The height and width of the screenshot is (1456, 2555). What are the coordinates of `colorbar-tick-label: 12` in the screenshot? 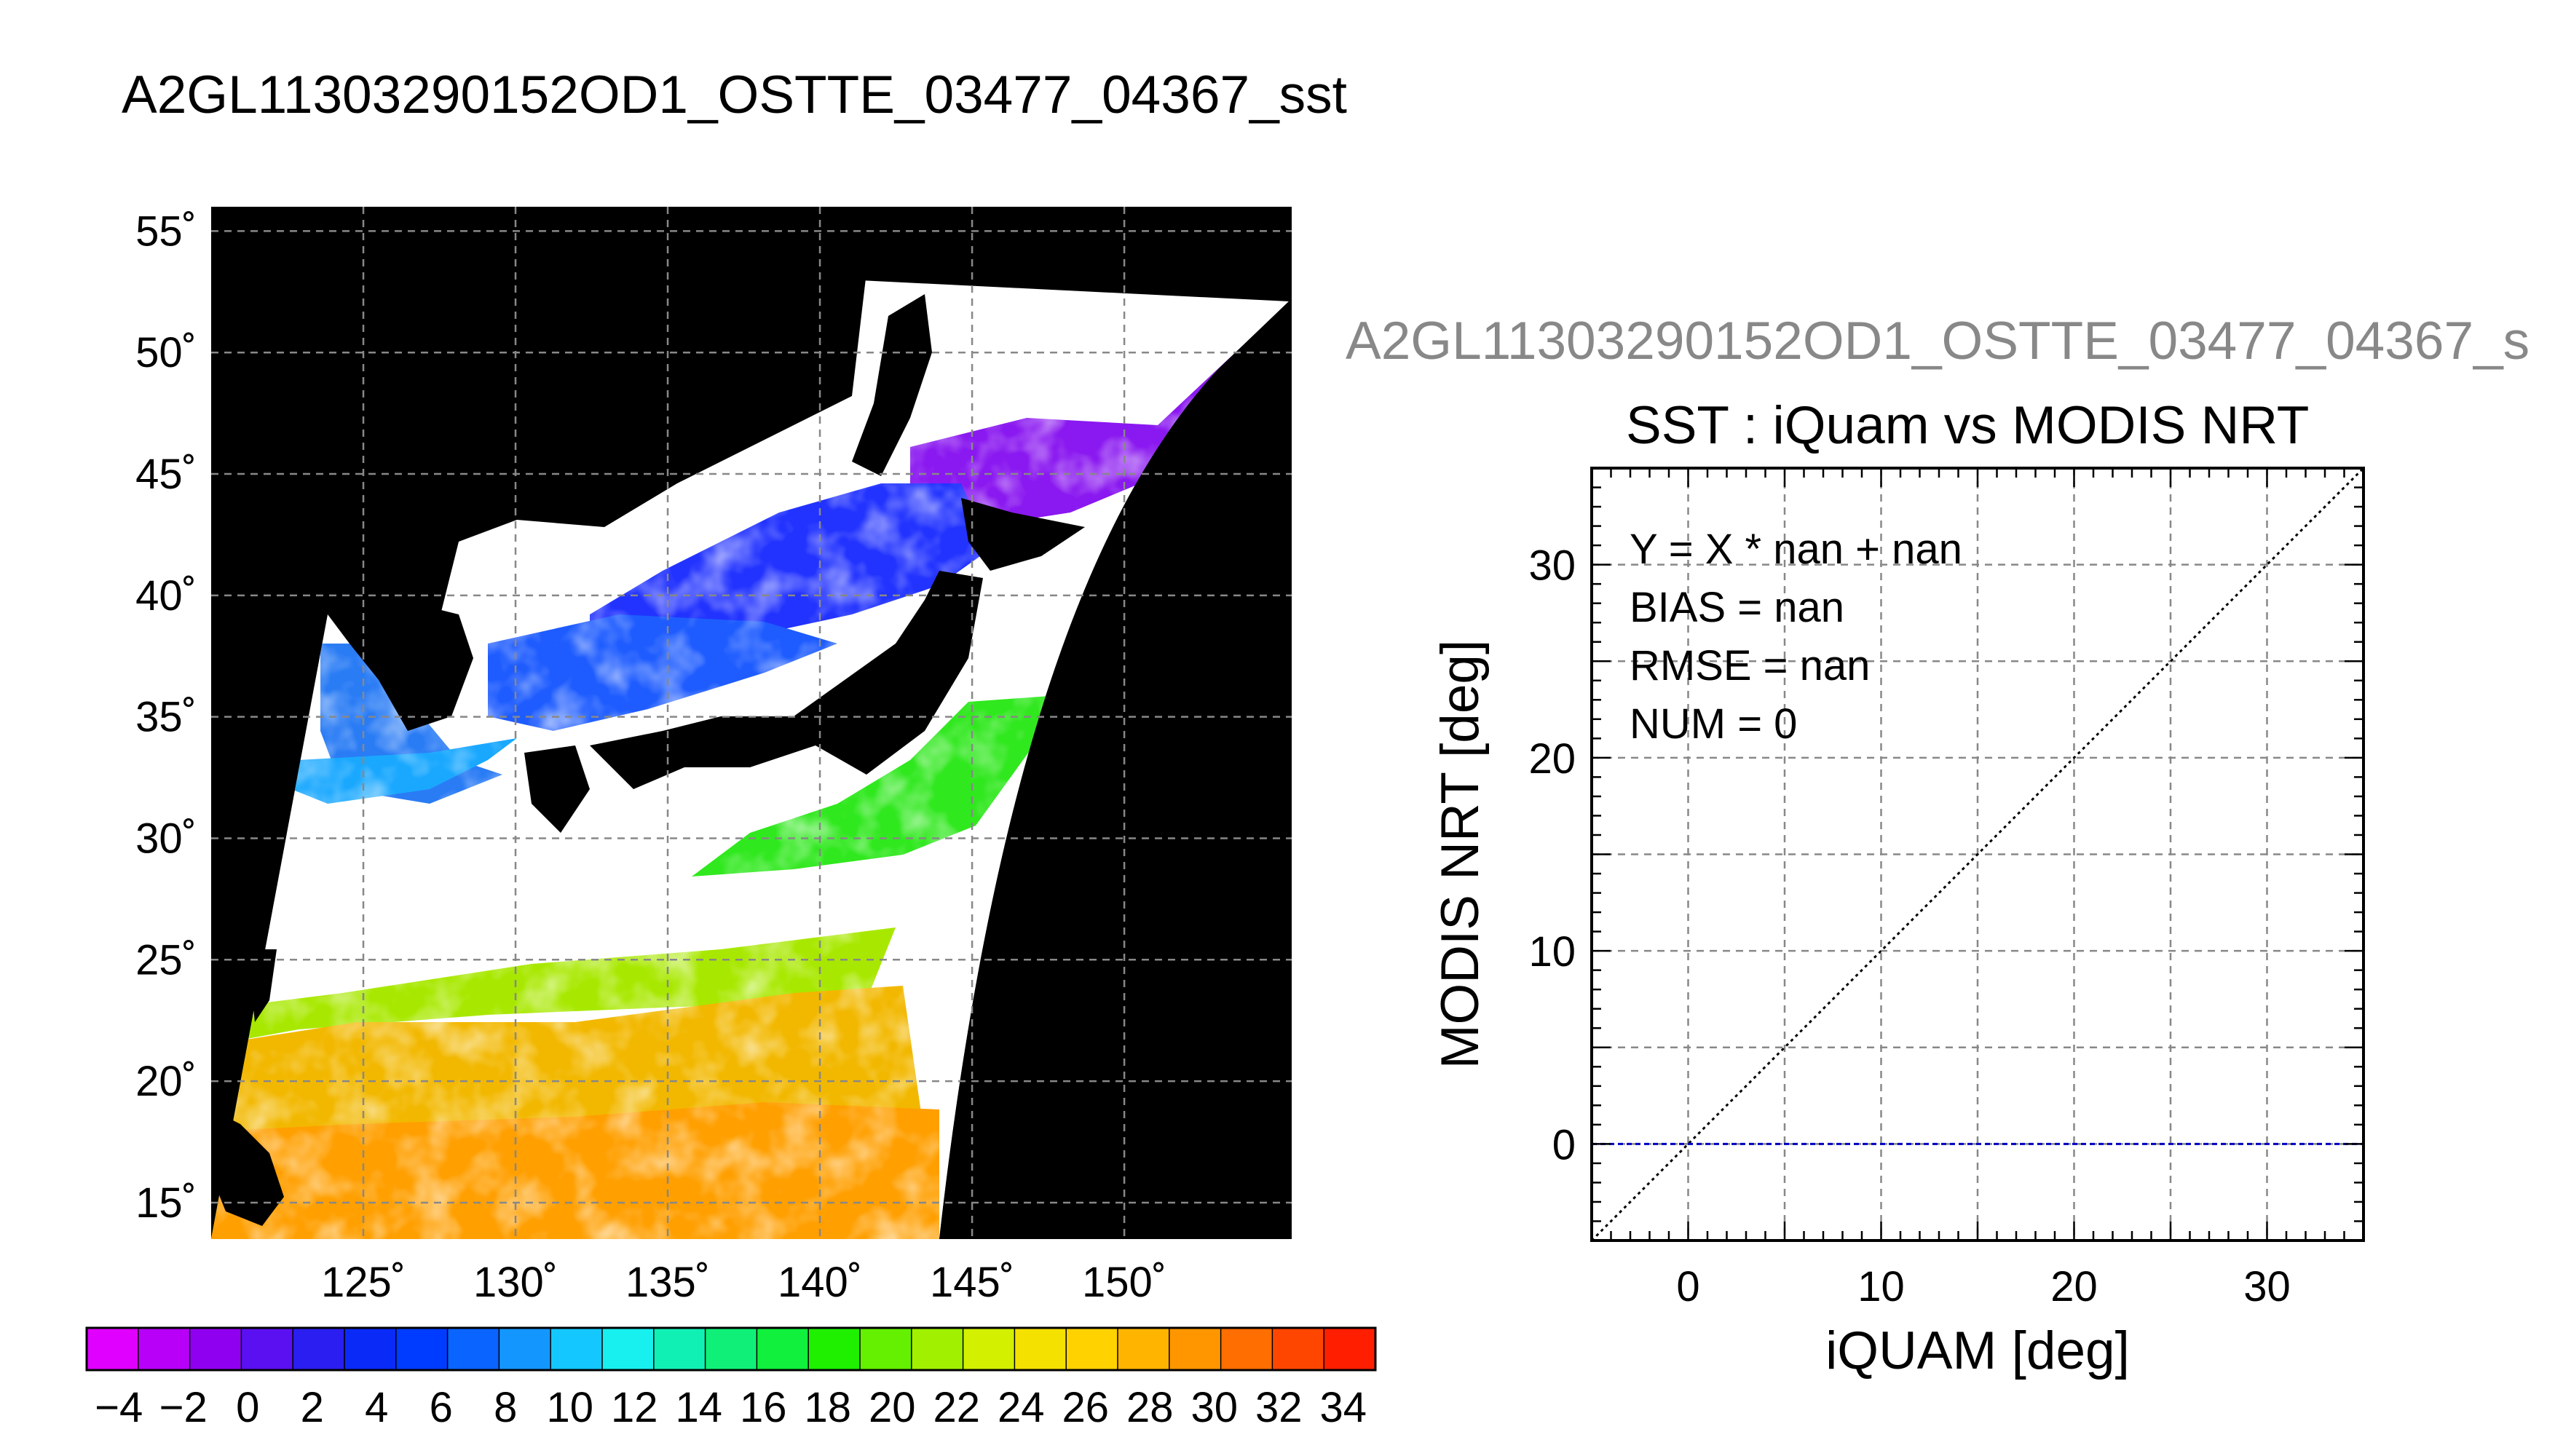 It's located at (634, 1407).